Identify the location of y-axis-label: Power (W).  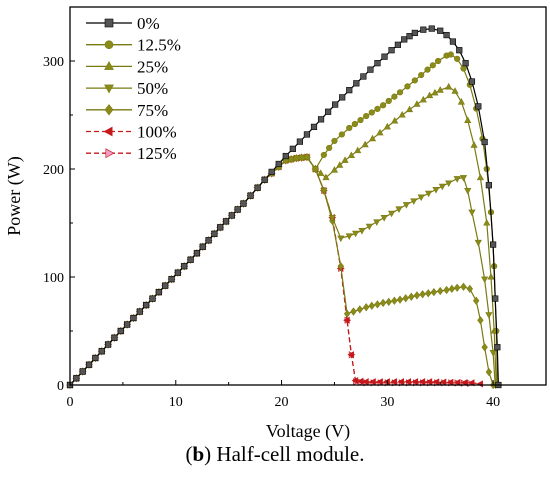
(14, 195).